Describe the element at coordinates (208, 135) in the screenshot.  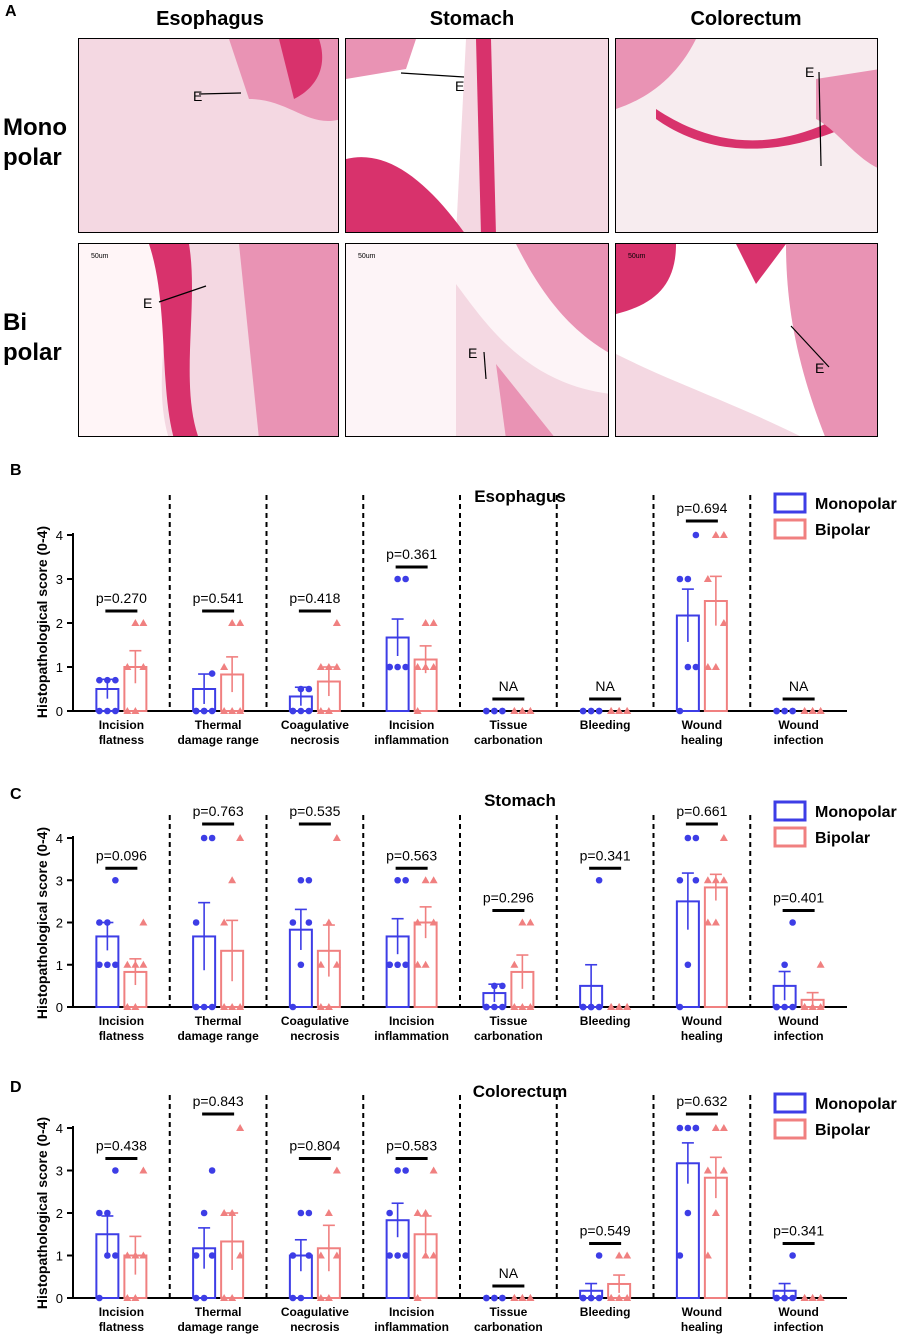
I see `micrograph-esophagus-monopolar: E` at that location.